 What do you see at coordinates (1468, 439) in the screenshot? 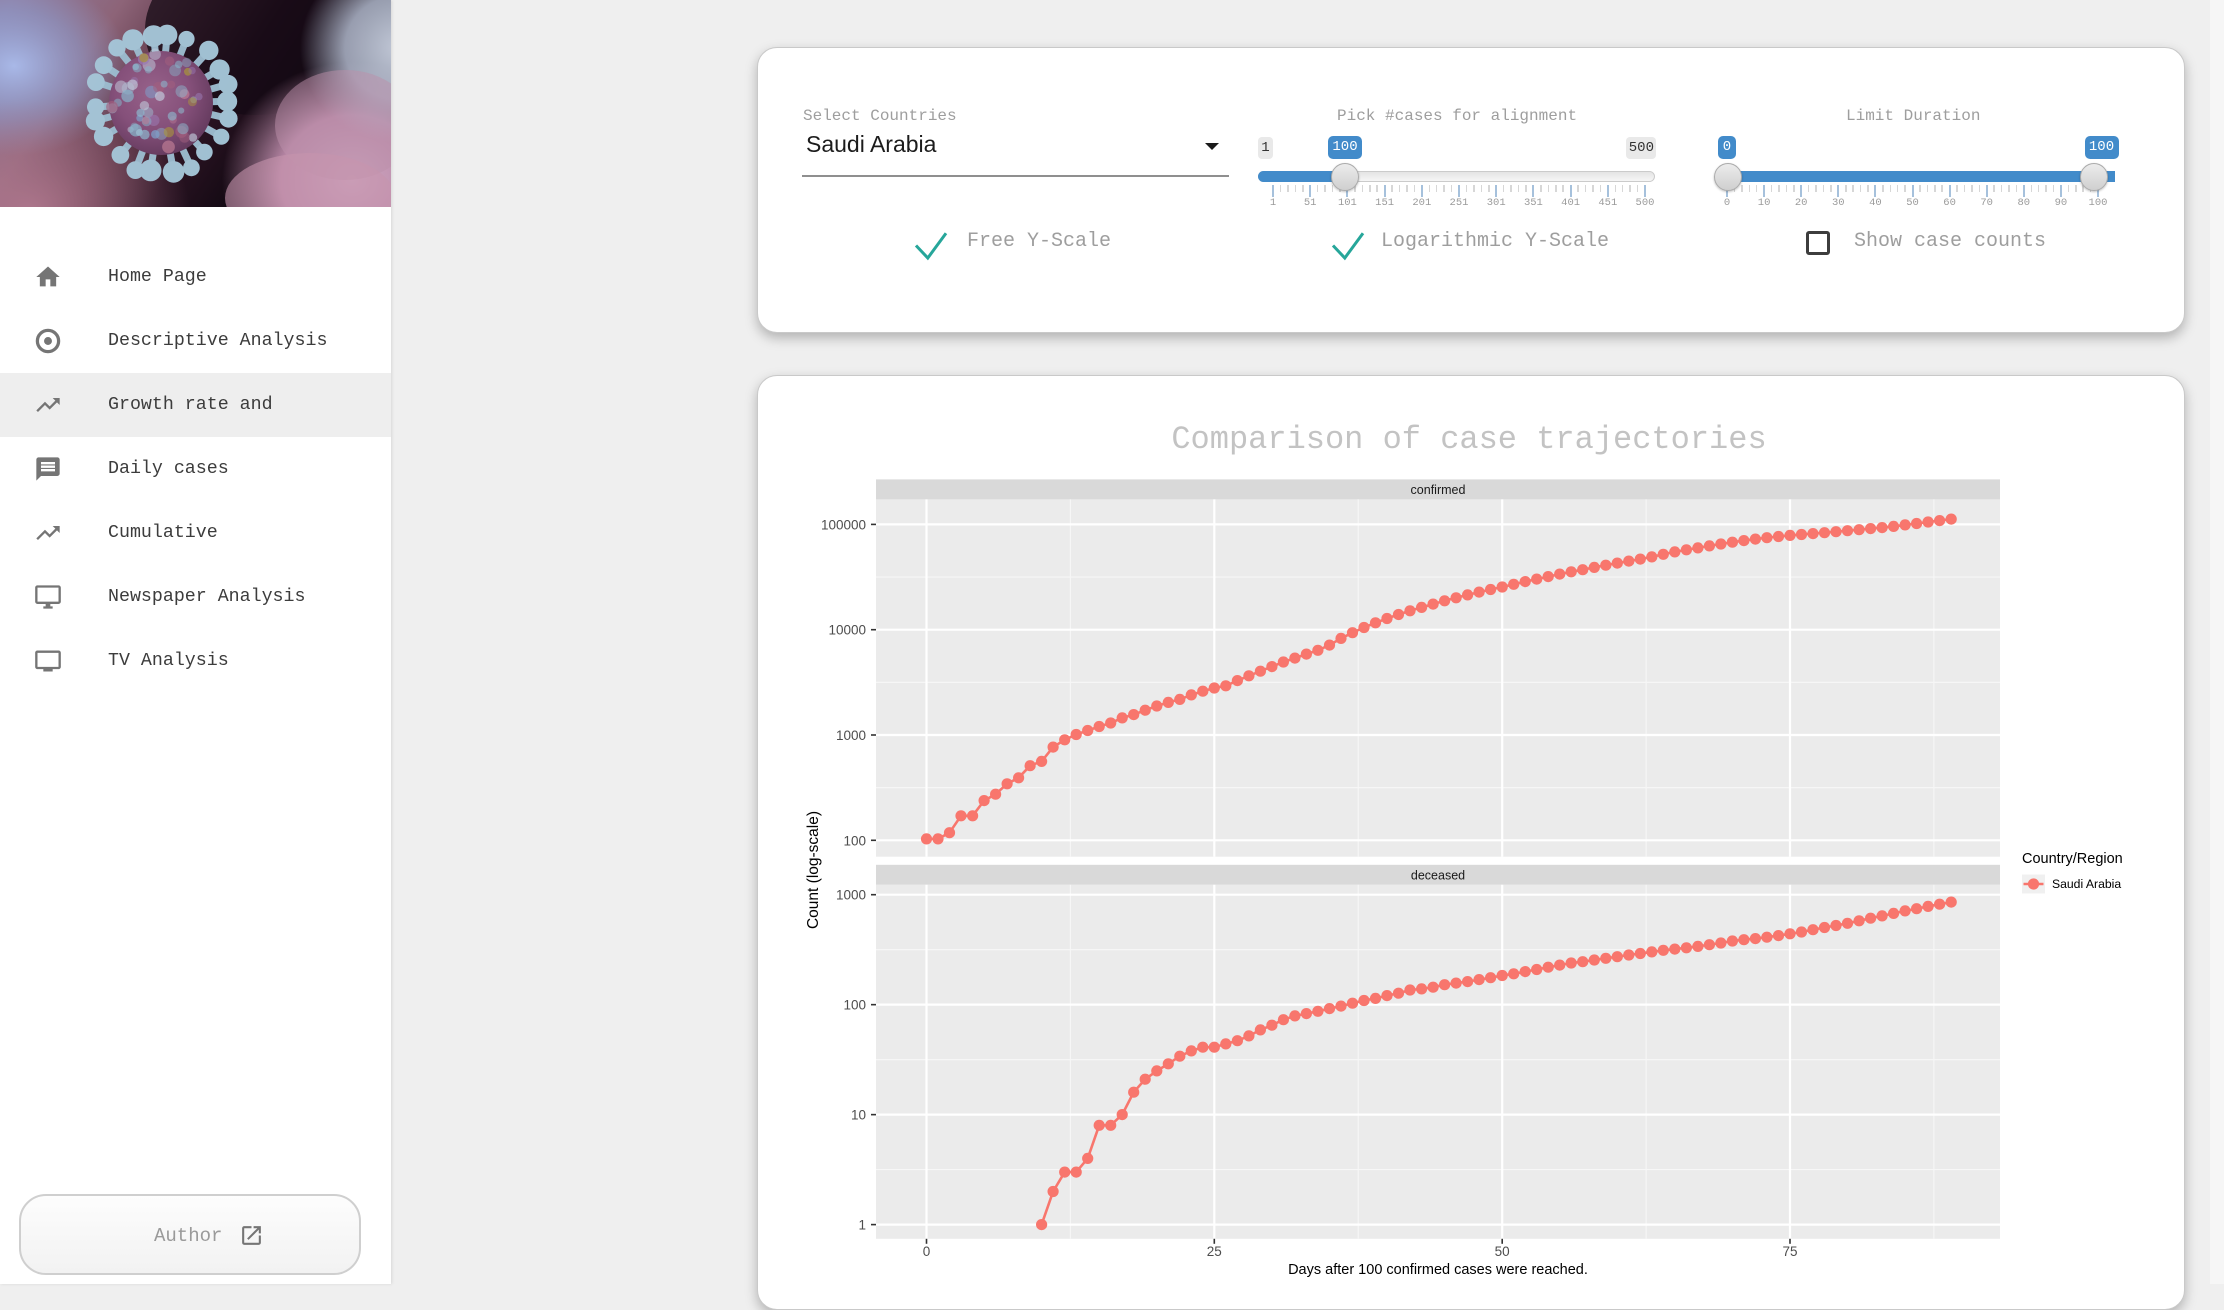
I see `svg-text:Comparison of case trajectorie: Comparison of case trajectories` at bounding box center [1468, 439].